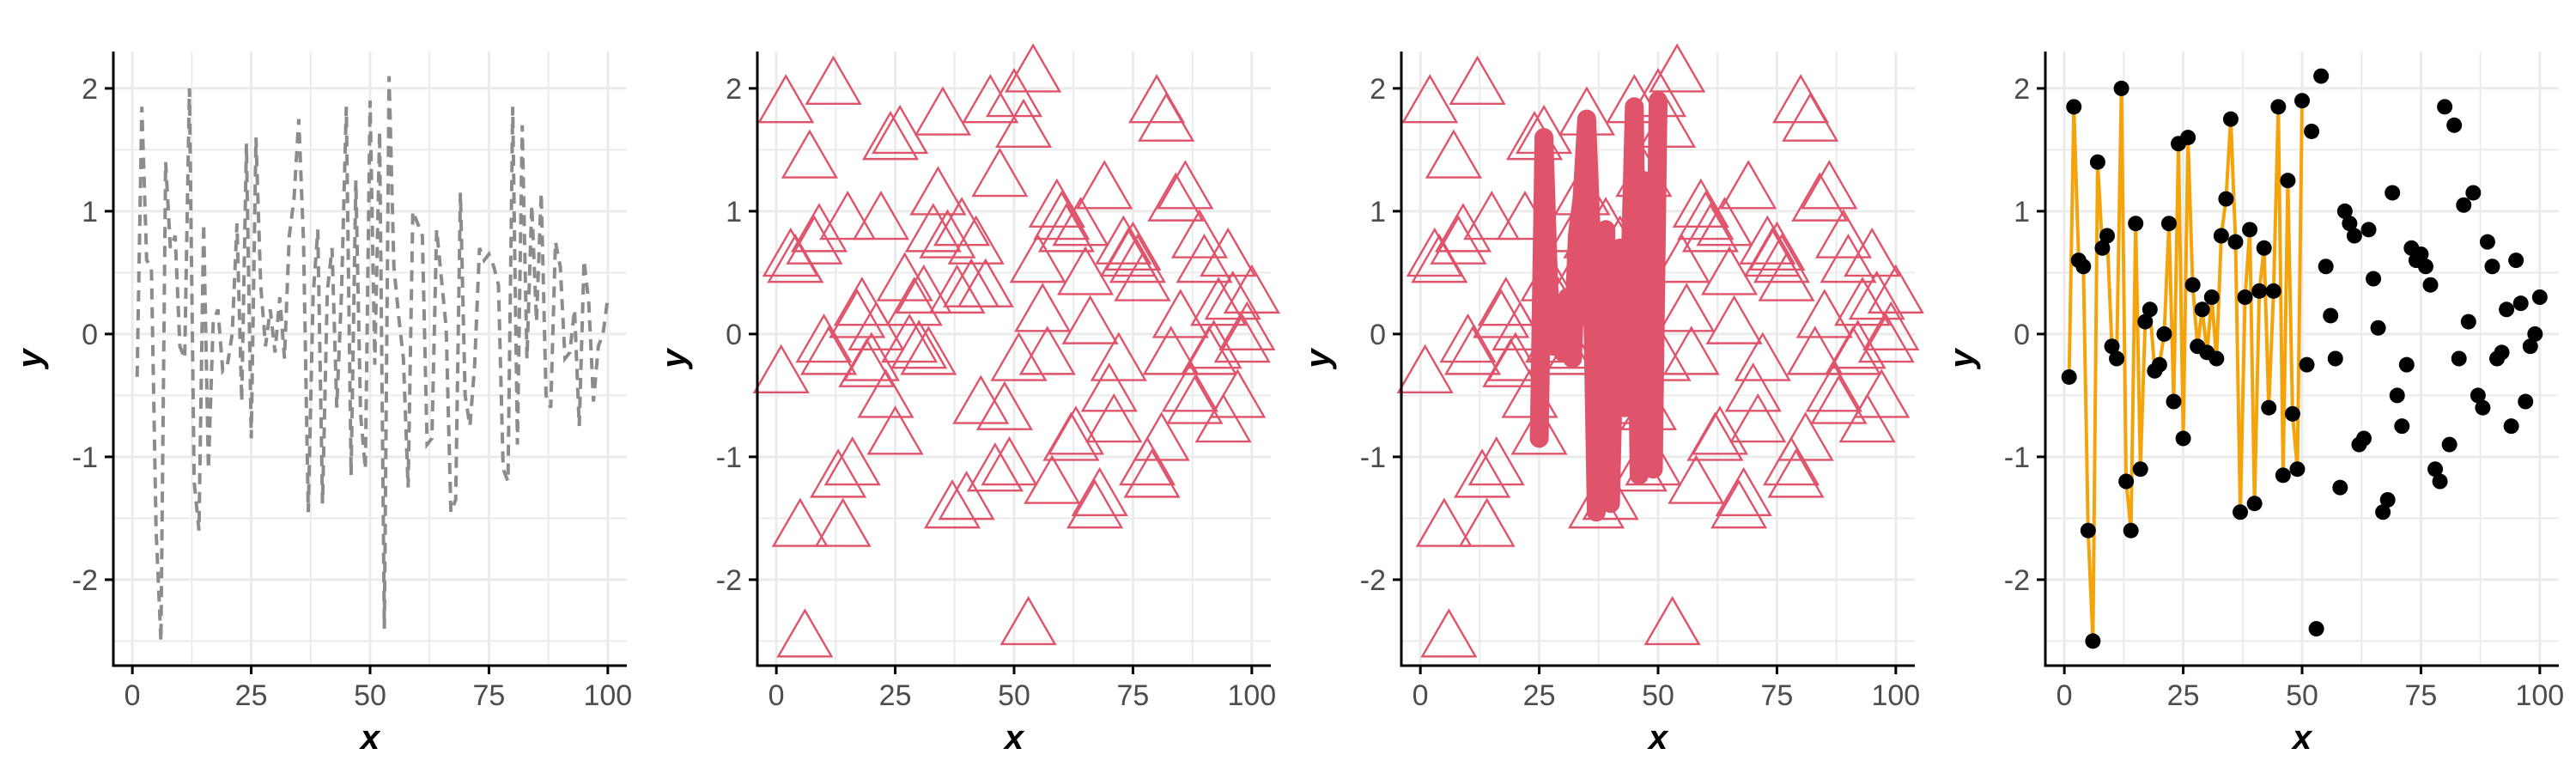 The width and height of the screenshot is (2576, 773). Describe the element at coordinates (734, 89) in the screenshot. I see `y-tick-label: 2` at that location.